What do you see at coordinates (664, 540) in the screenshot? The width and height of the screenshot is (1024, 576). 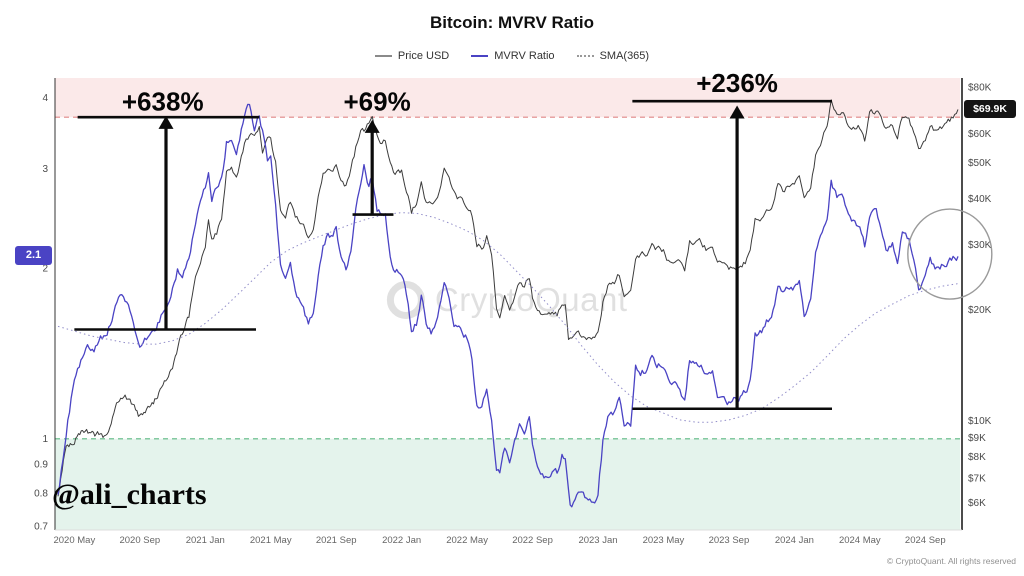 I see `x-tick-label: 2023 May` at bounding box center [664, 540].